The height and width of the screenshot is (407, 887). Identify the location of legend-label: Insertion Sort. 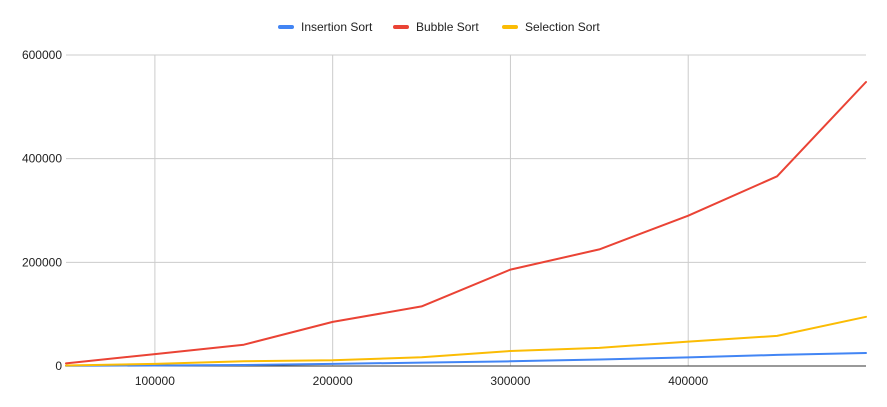
(337, 27).